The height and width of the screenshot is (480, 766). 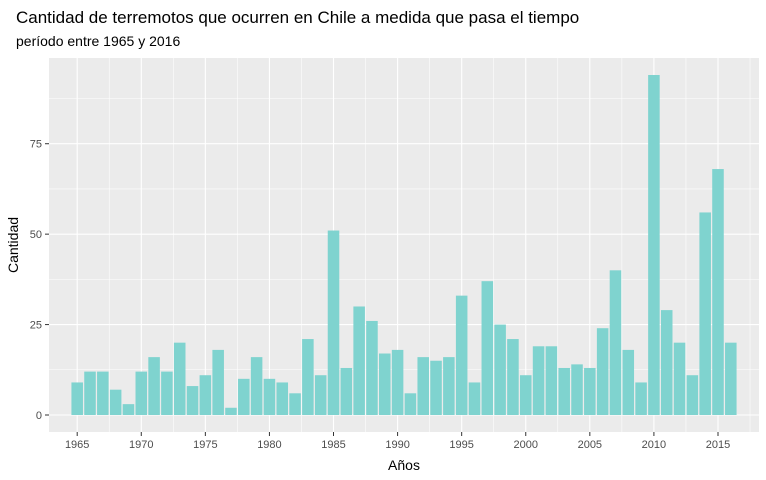 I want to click on bar-1977, so click(x=231, y=411).